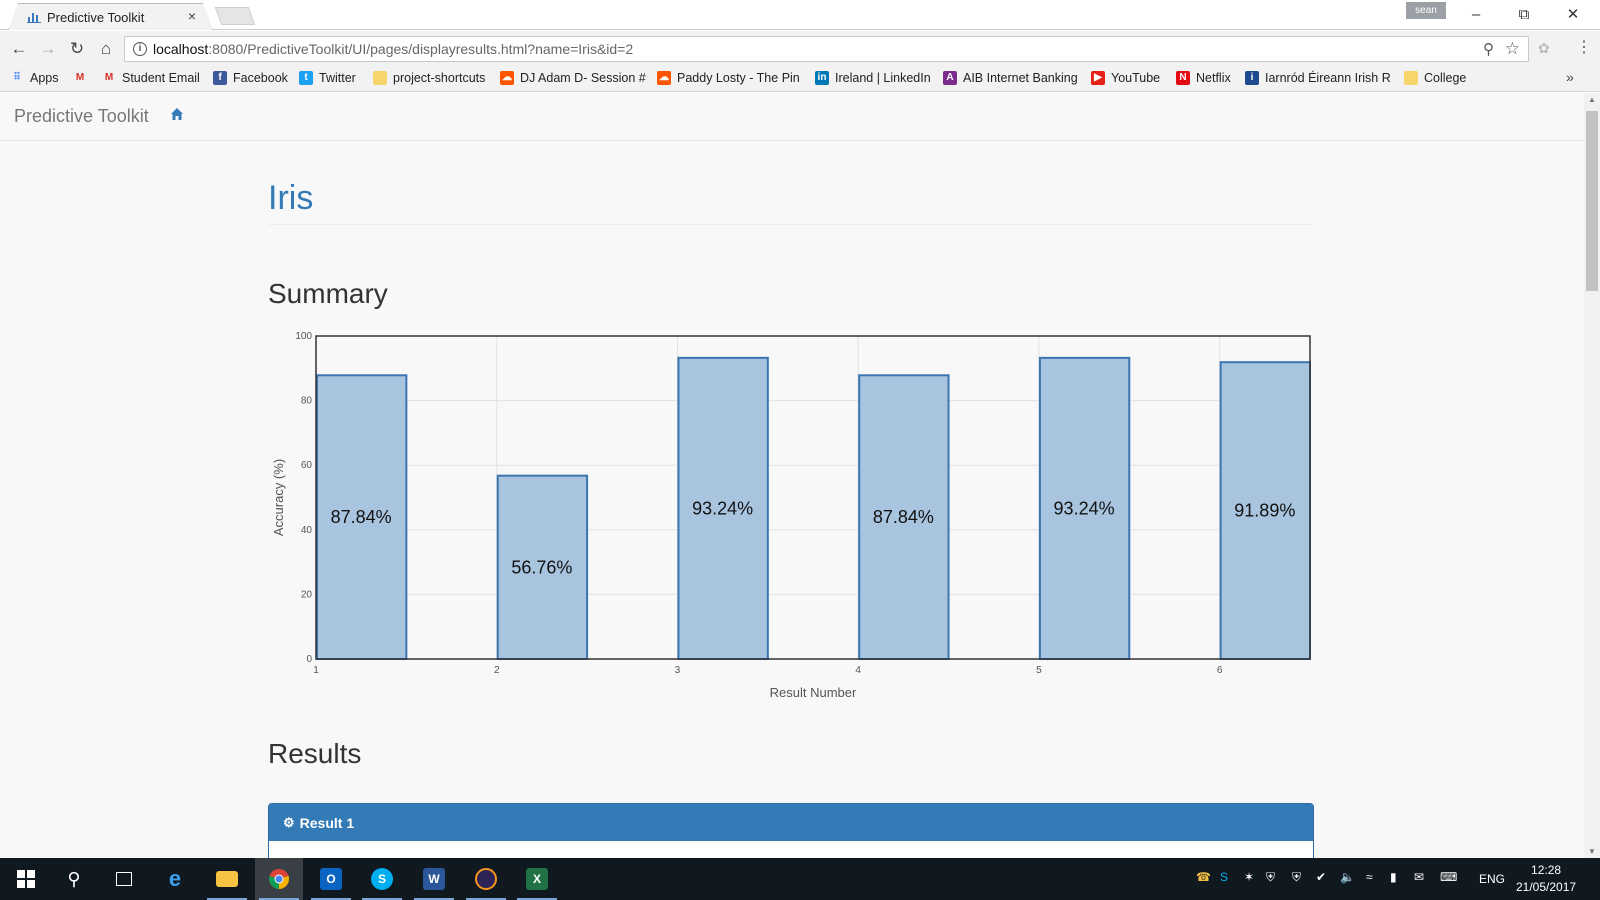 This screenshot has height=900, width=1600. Describe the element at coordinates (48, 48) in the screenshot. I see `forward-arrow-icon: →` at that location.